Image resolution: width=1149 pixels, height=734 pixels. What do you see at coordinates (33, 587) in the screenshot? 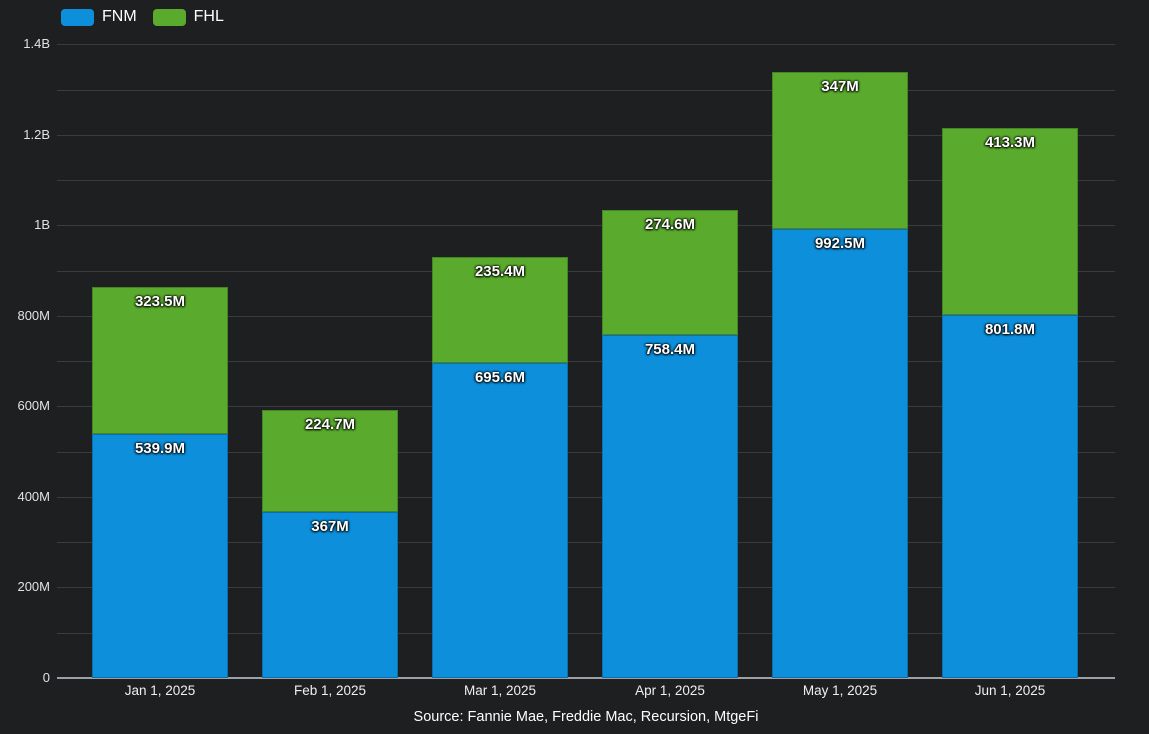
I see `y-tick-label: 200M` at bounding box center [33, 587].